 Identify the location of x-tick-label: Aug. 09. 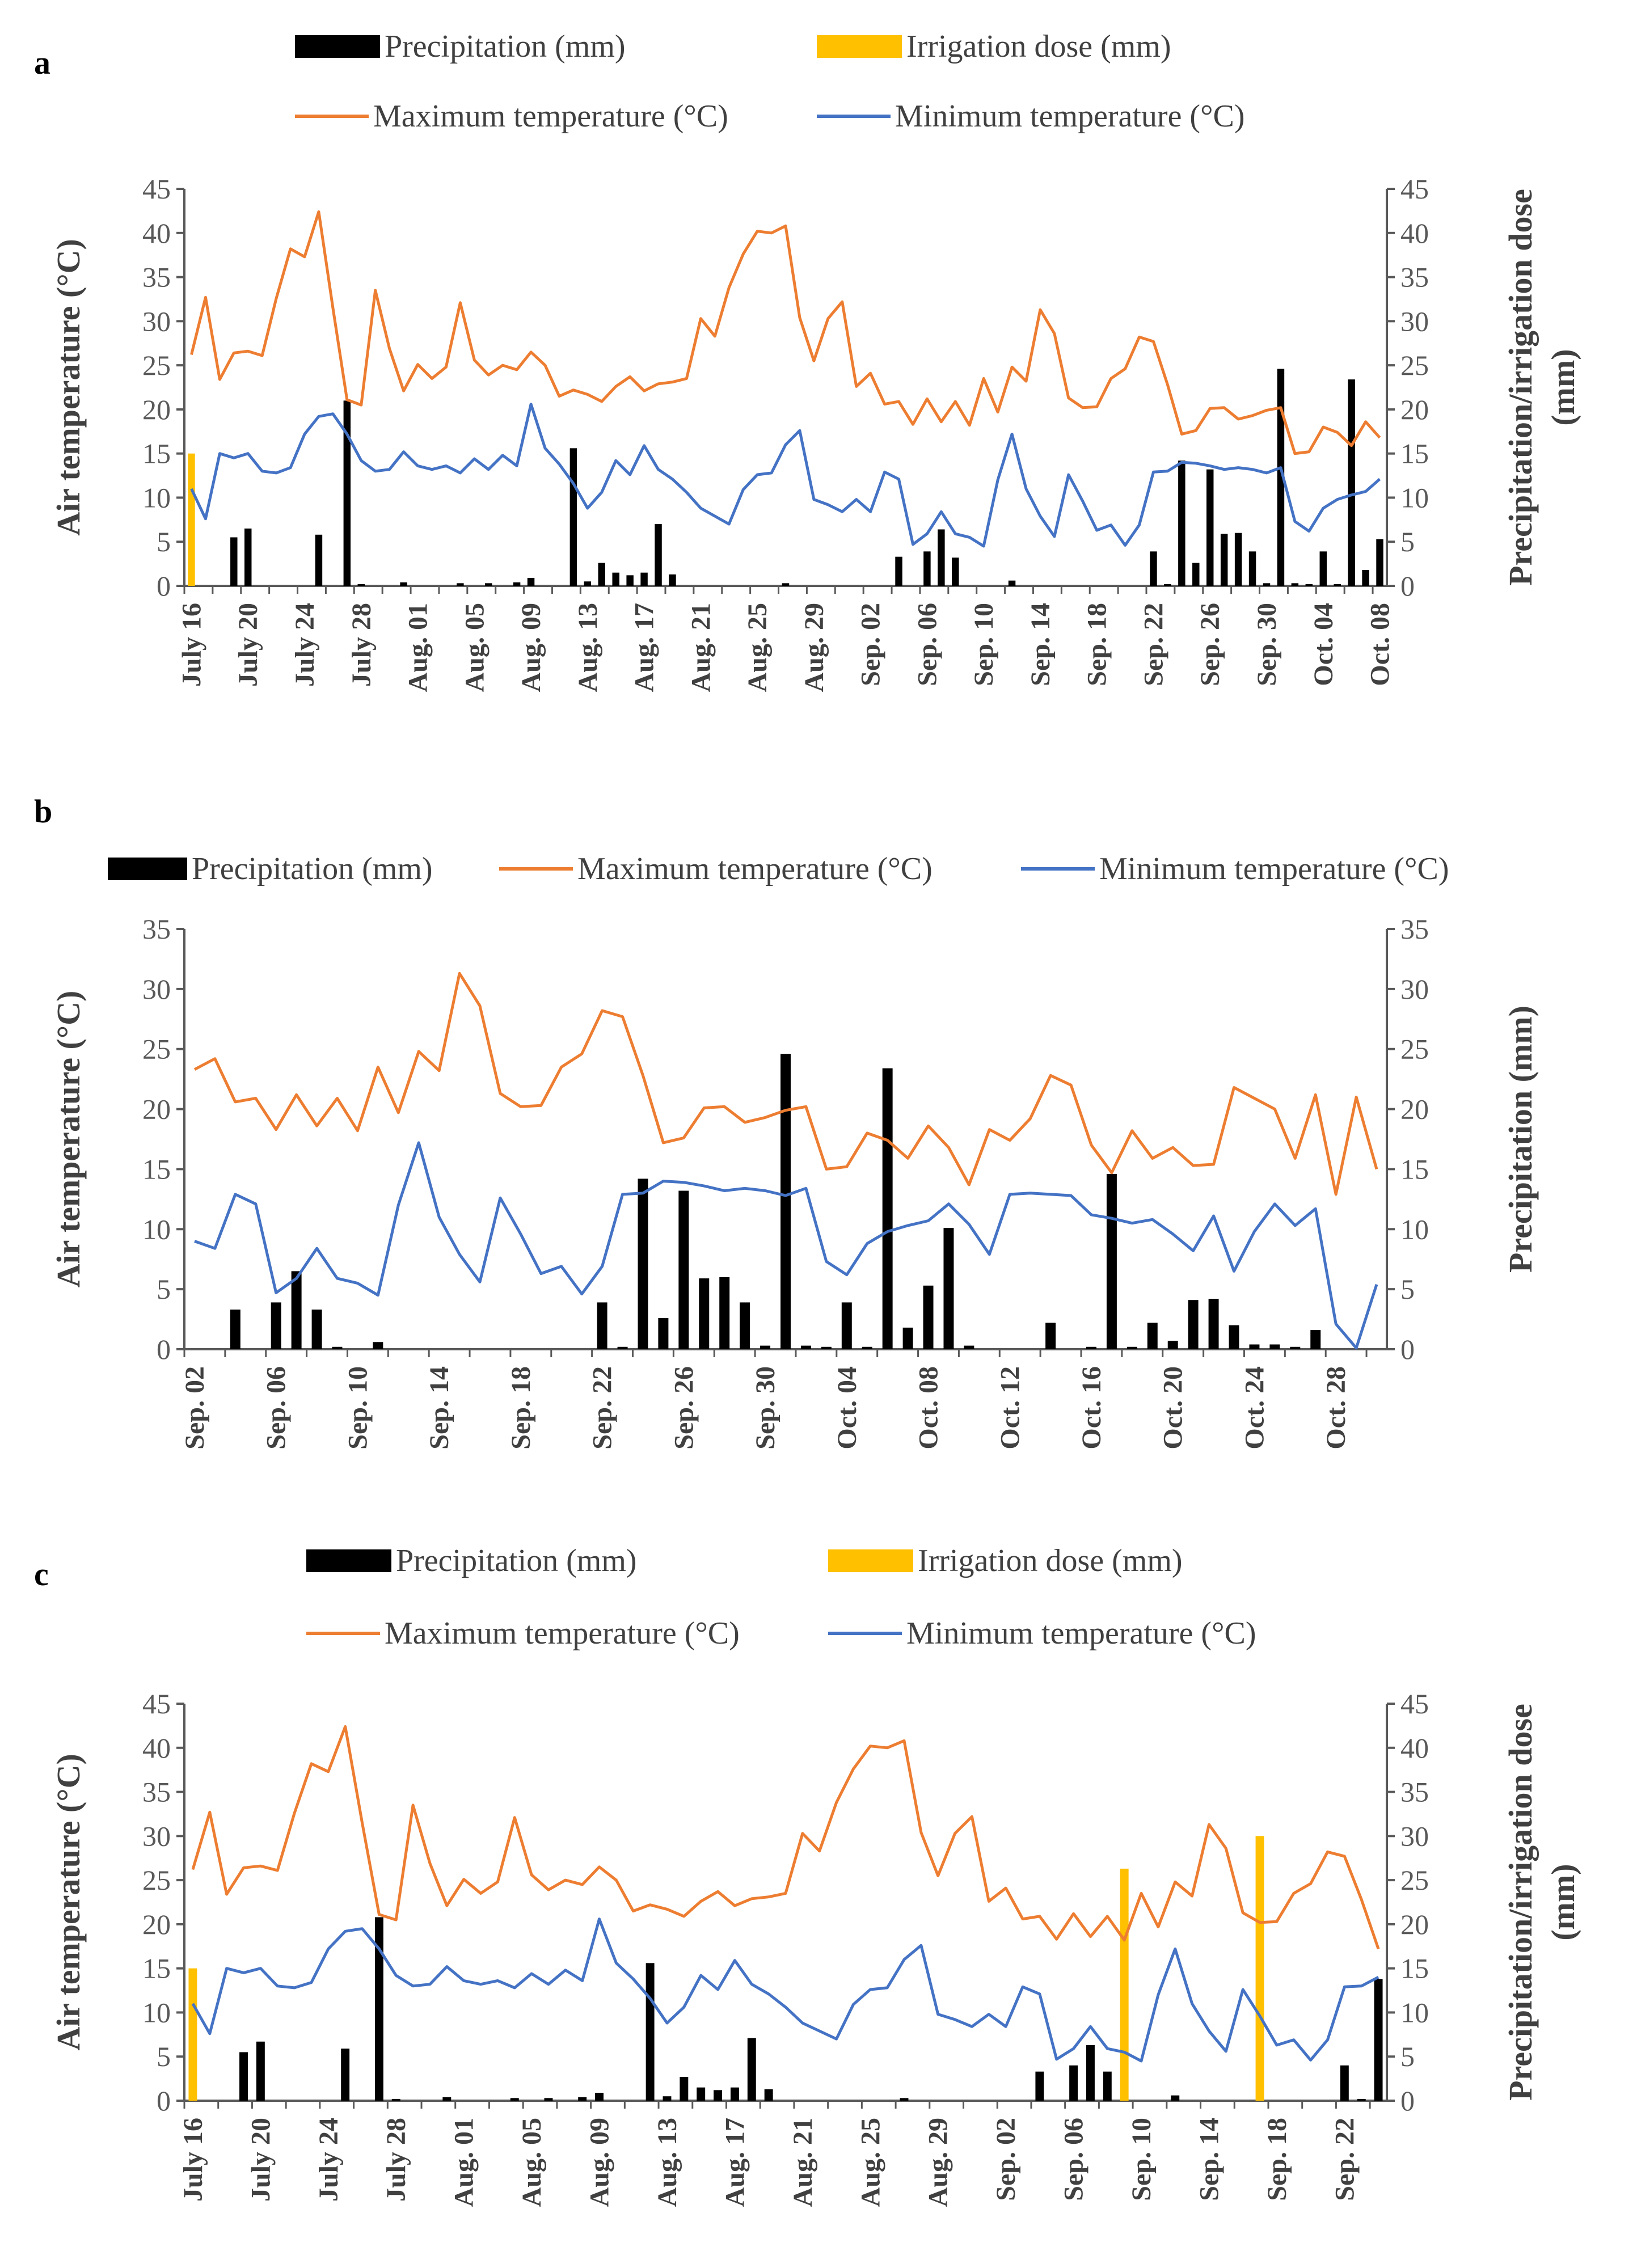
(600, 2162).